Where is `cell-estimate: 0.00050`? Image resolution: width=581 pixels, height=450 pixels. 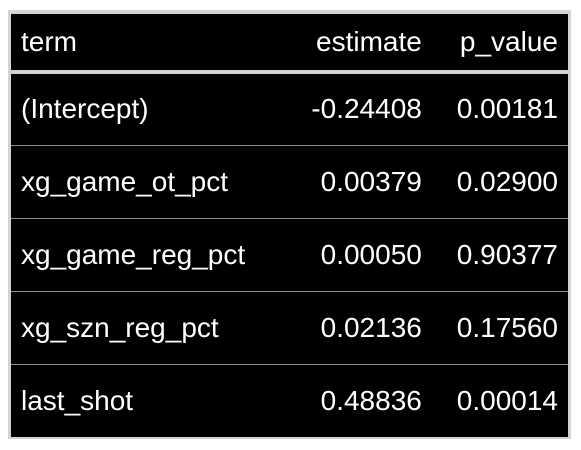 cell-estimate: 0.00050 is located at coordinates (371, 254).